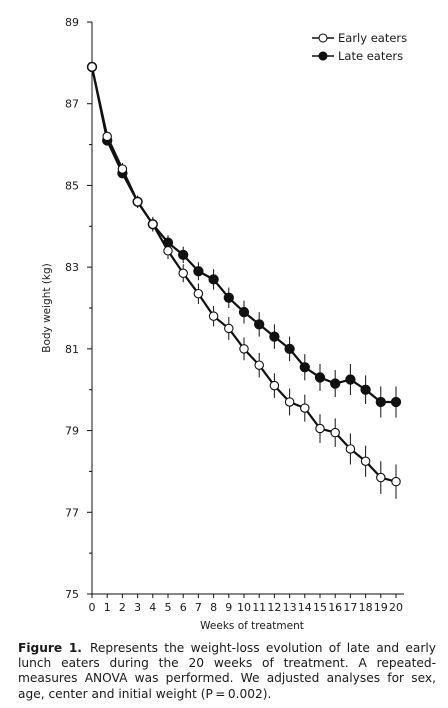 The image size is (448, 708). Describe the element at coordinates (396, 607) in the screenshot. I see `x-tick-label: 20` at that location.